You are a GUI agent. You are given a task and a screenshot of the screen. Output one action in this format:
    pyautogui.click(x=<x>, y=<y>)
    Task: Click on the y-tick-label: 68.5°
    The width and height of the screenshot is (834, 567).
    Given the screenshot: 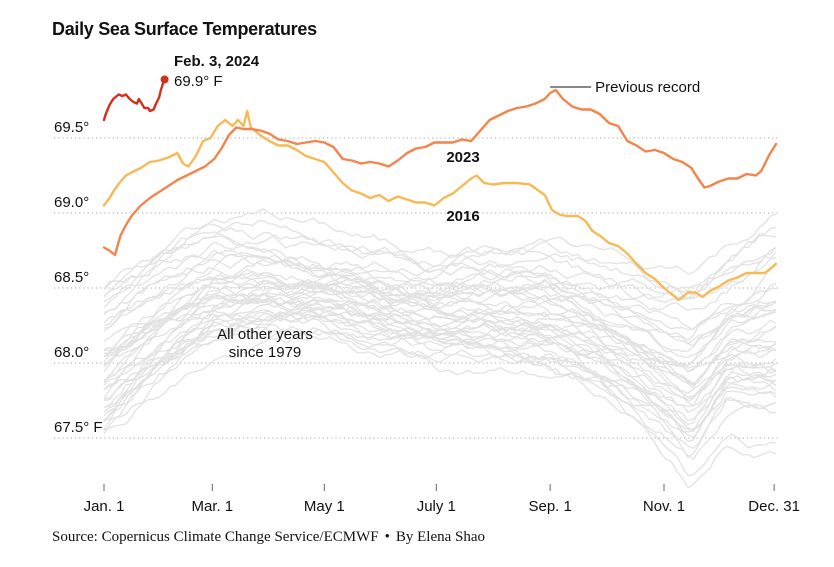 What is the action you would take?
    pyautogui.click(x=71, y=277)
    